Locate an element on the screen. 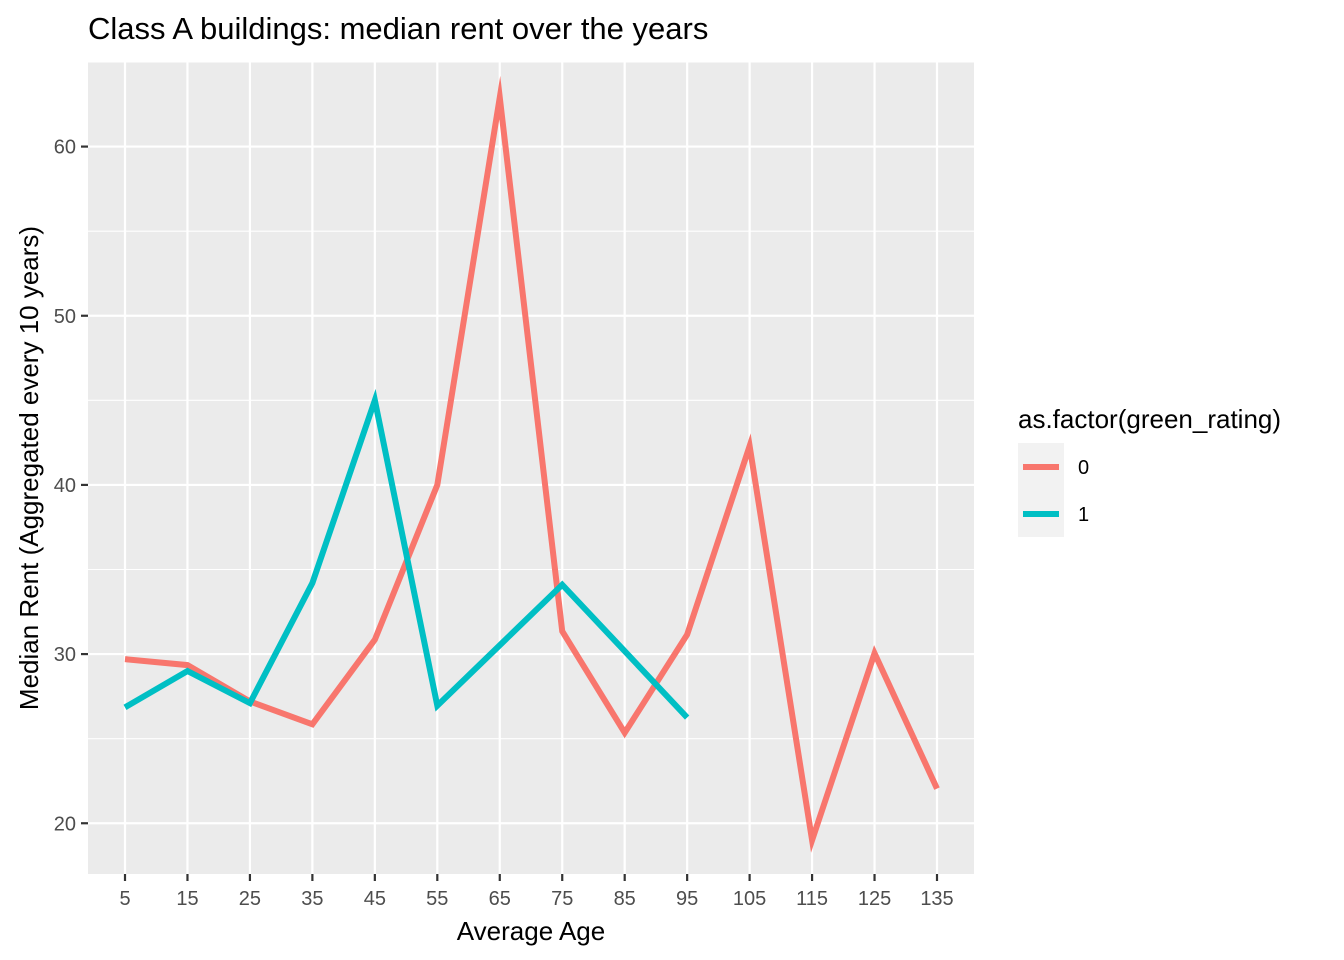 The height and width of the screenshot is (960, 1344). x-tick-label: 45 is located at coordinates (375, 899).